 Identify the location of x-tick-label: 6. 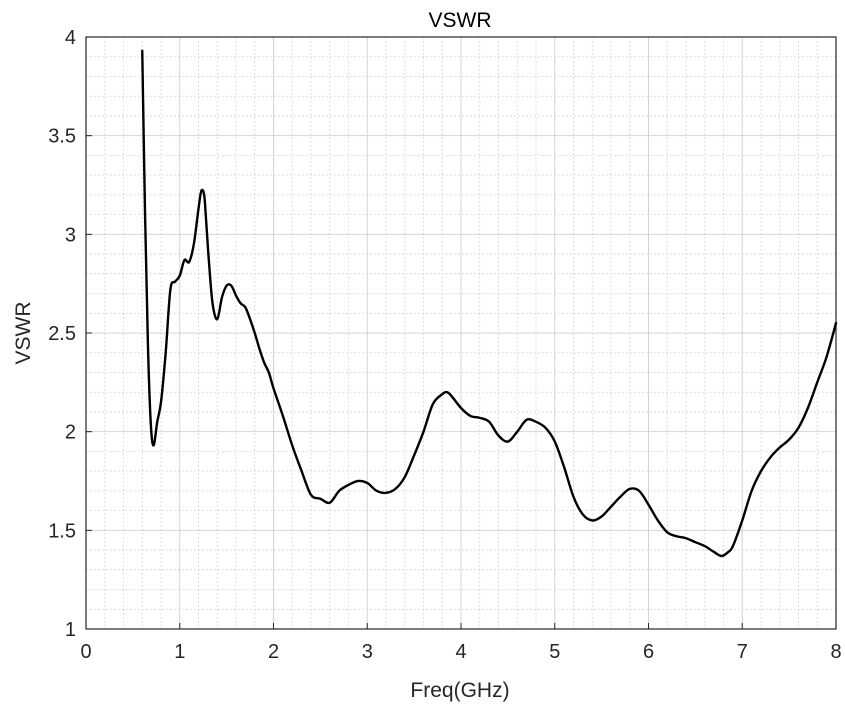
(648, 652).